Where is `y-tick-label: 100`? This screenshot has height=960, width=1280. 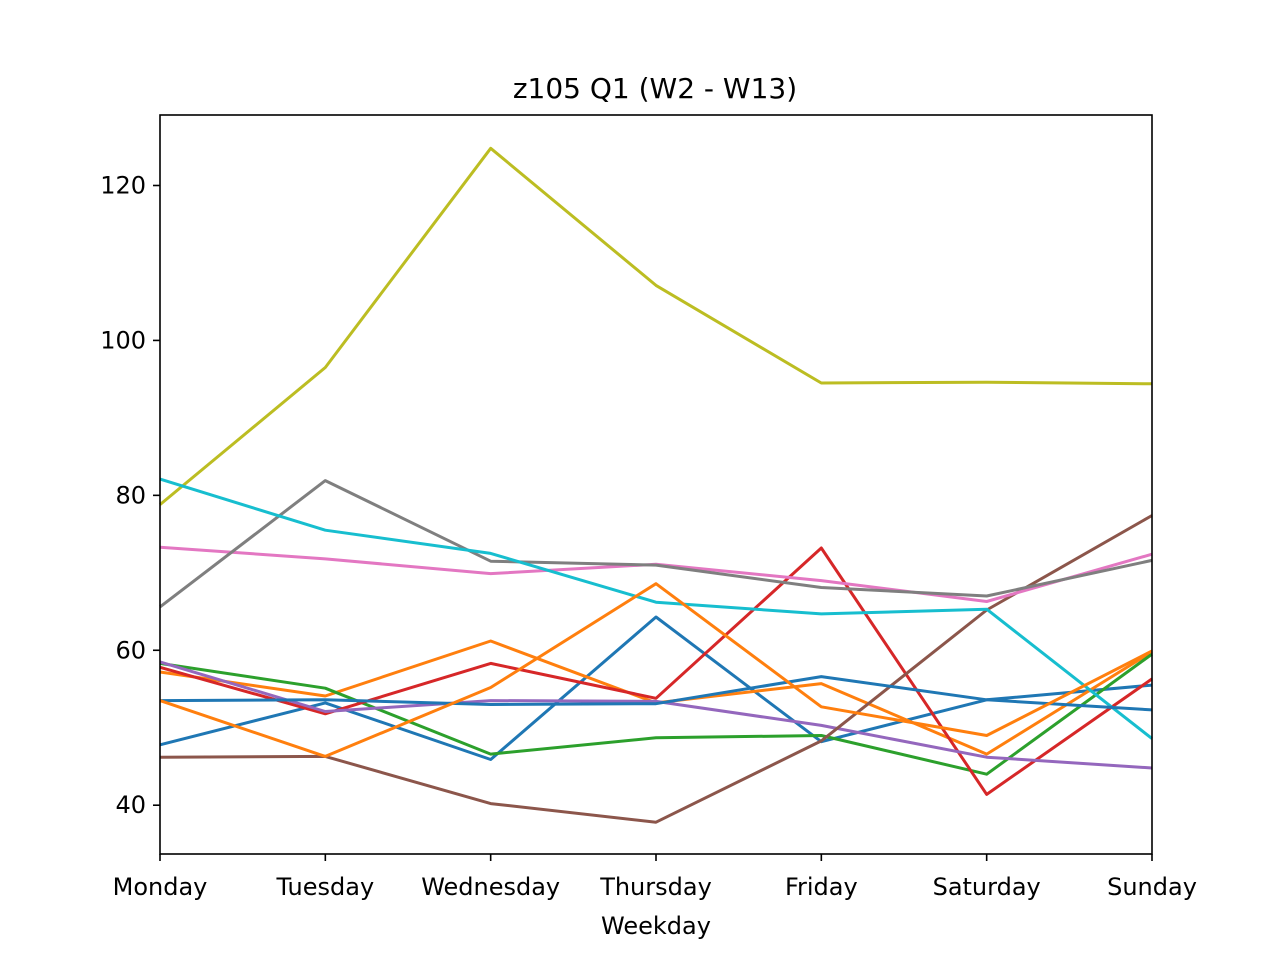
y-tick-label: 100 is located at coordinates (123, 340).